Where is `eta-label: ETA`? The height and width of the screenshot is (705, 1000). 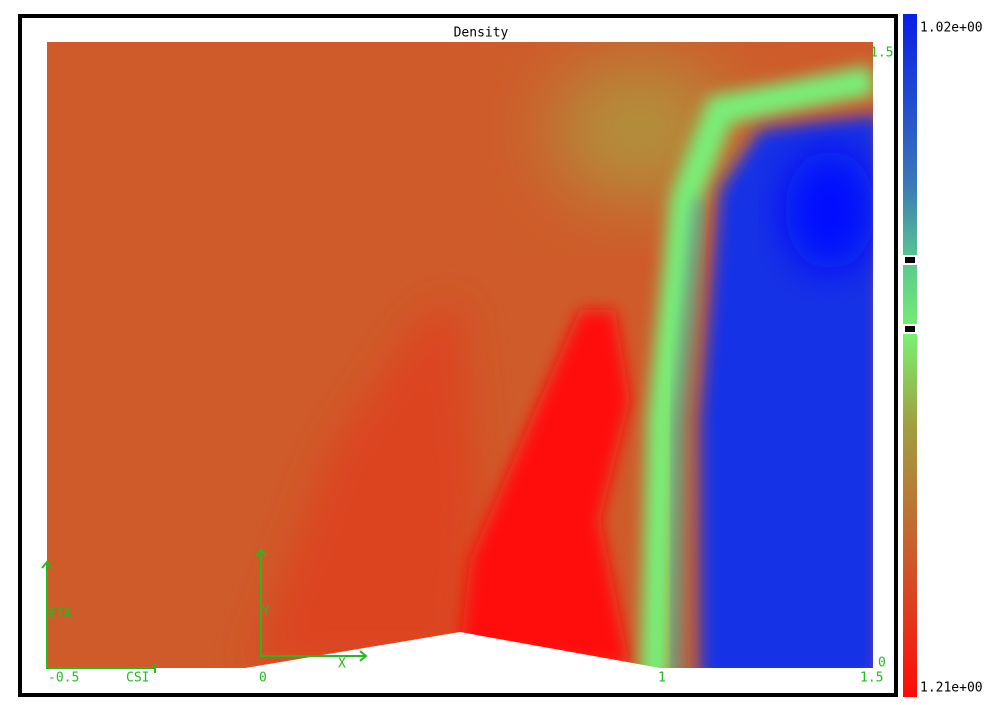
eta-label: ETA is located at coordinates (60, 614).